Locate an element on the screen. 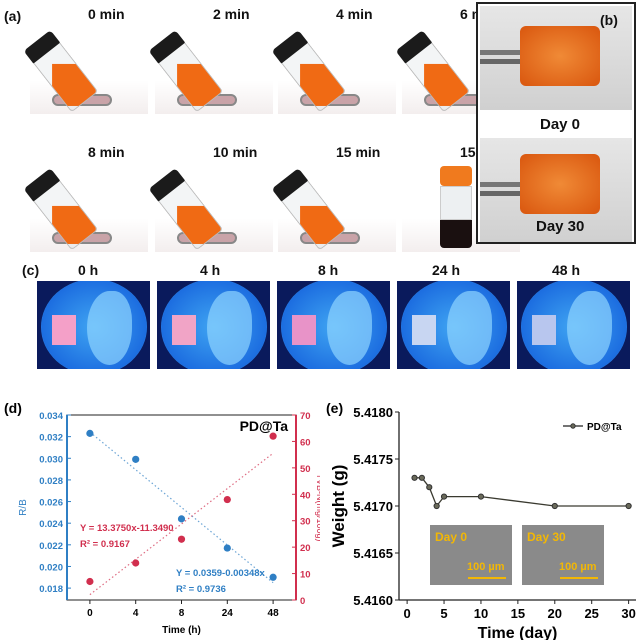 The image size is (639, 640). x-tick-label: 5 is located at coordinates (443, 613).